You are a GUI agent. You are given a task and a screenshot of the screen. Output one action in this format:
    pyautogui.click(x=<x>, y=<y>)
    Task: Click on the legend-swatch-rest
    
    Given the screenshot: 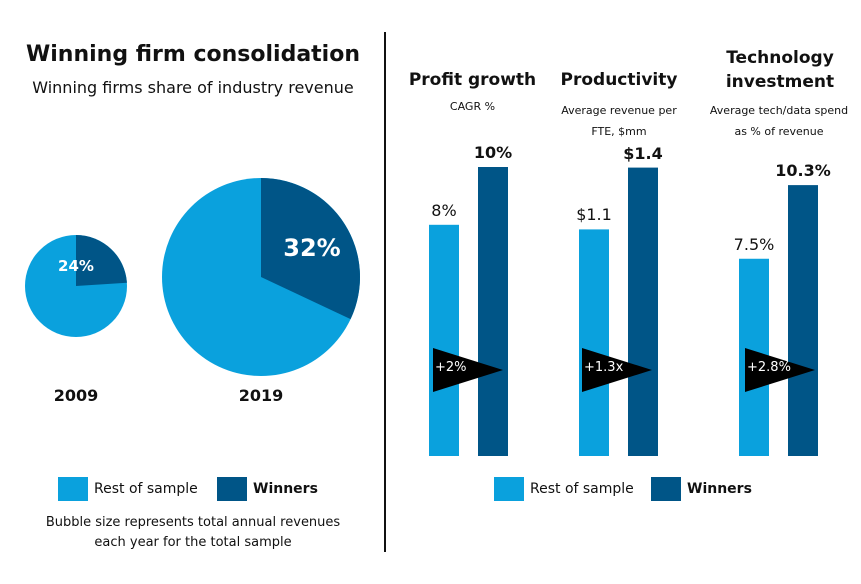 What is the action you would take?
    pyautogui.click(x=73, y=489)
    